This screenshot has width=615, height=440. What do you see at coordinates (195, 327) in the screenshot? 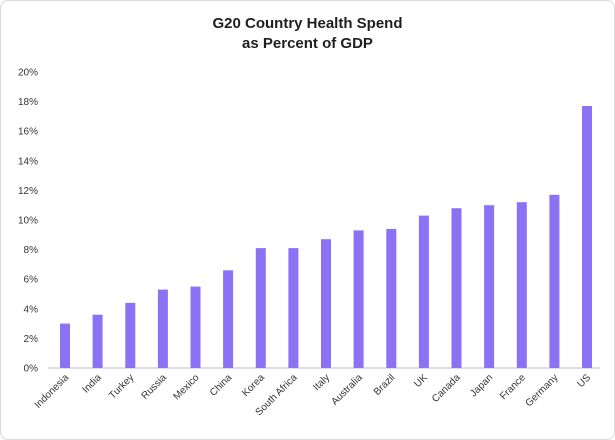
I see `bar-mexico` at bounding box center [195, 327].